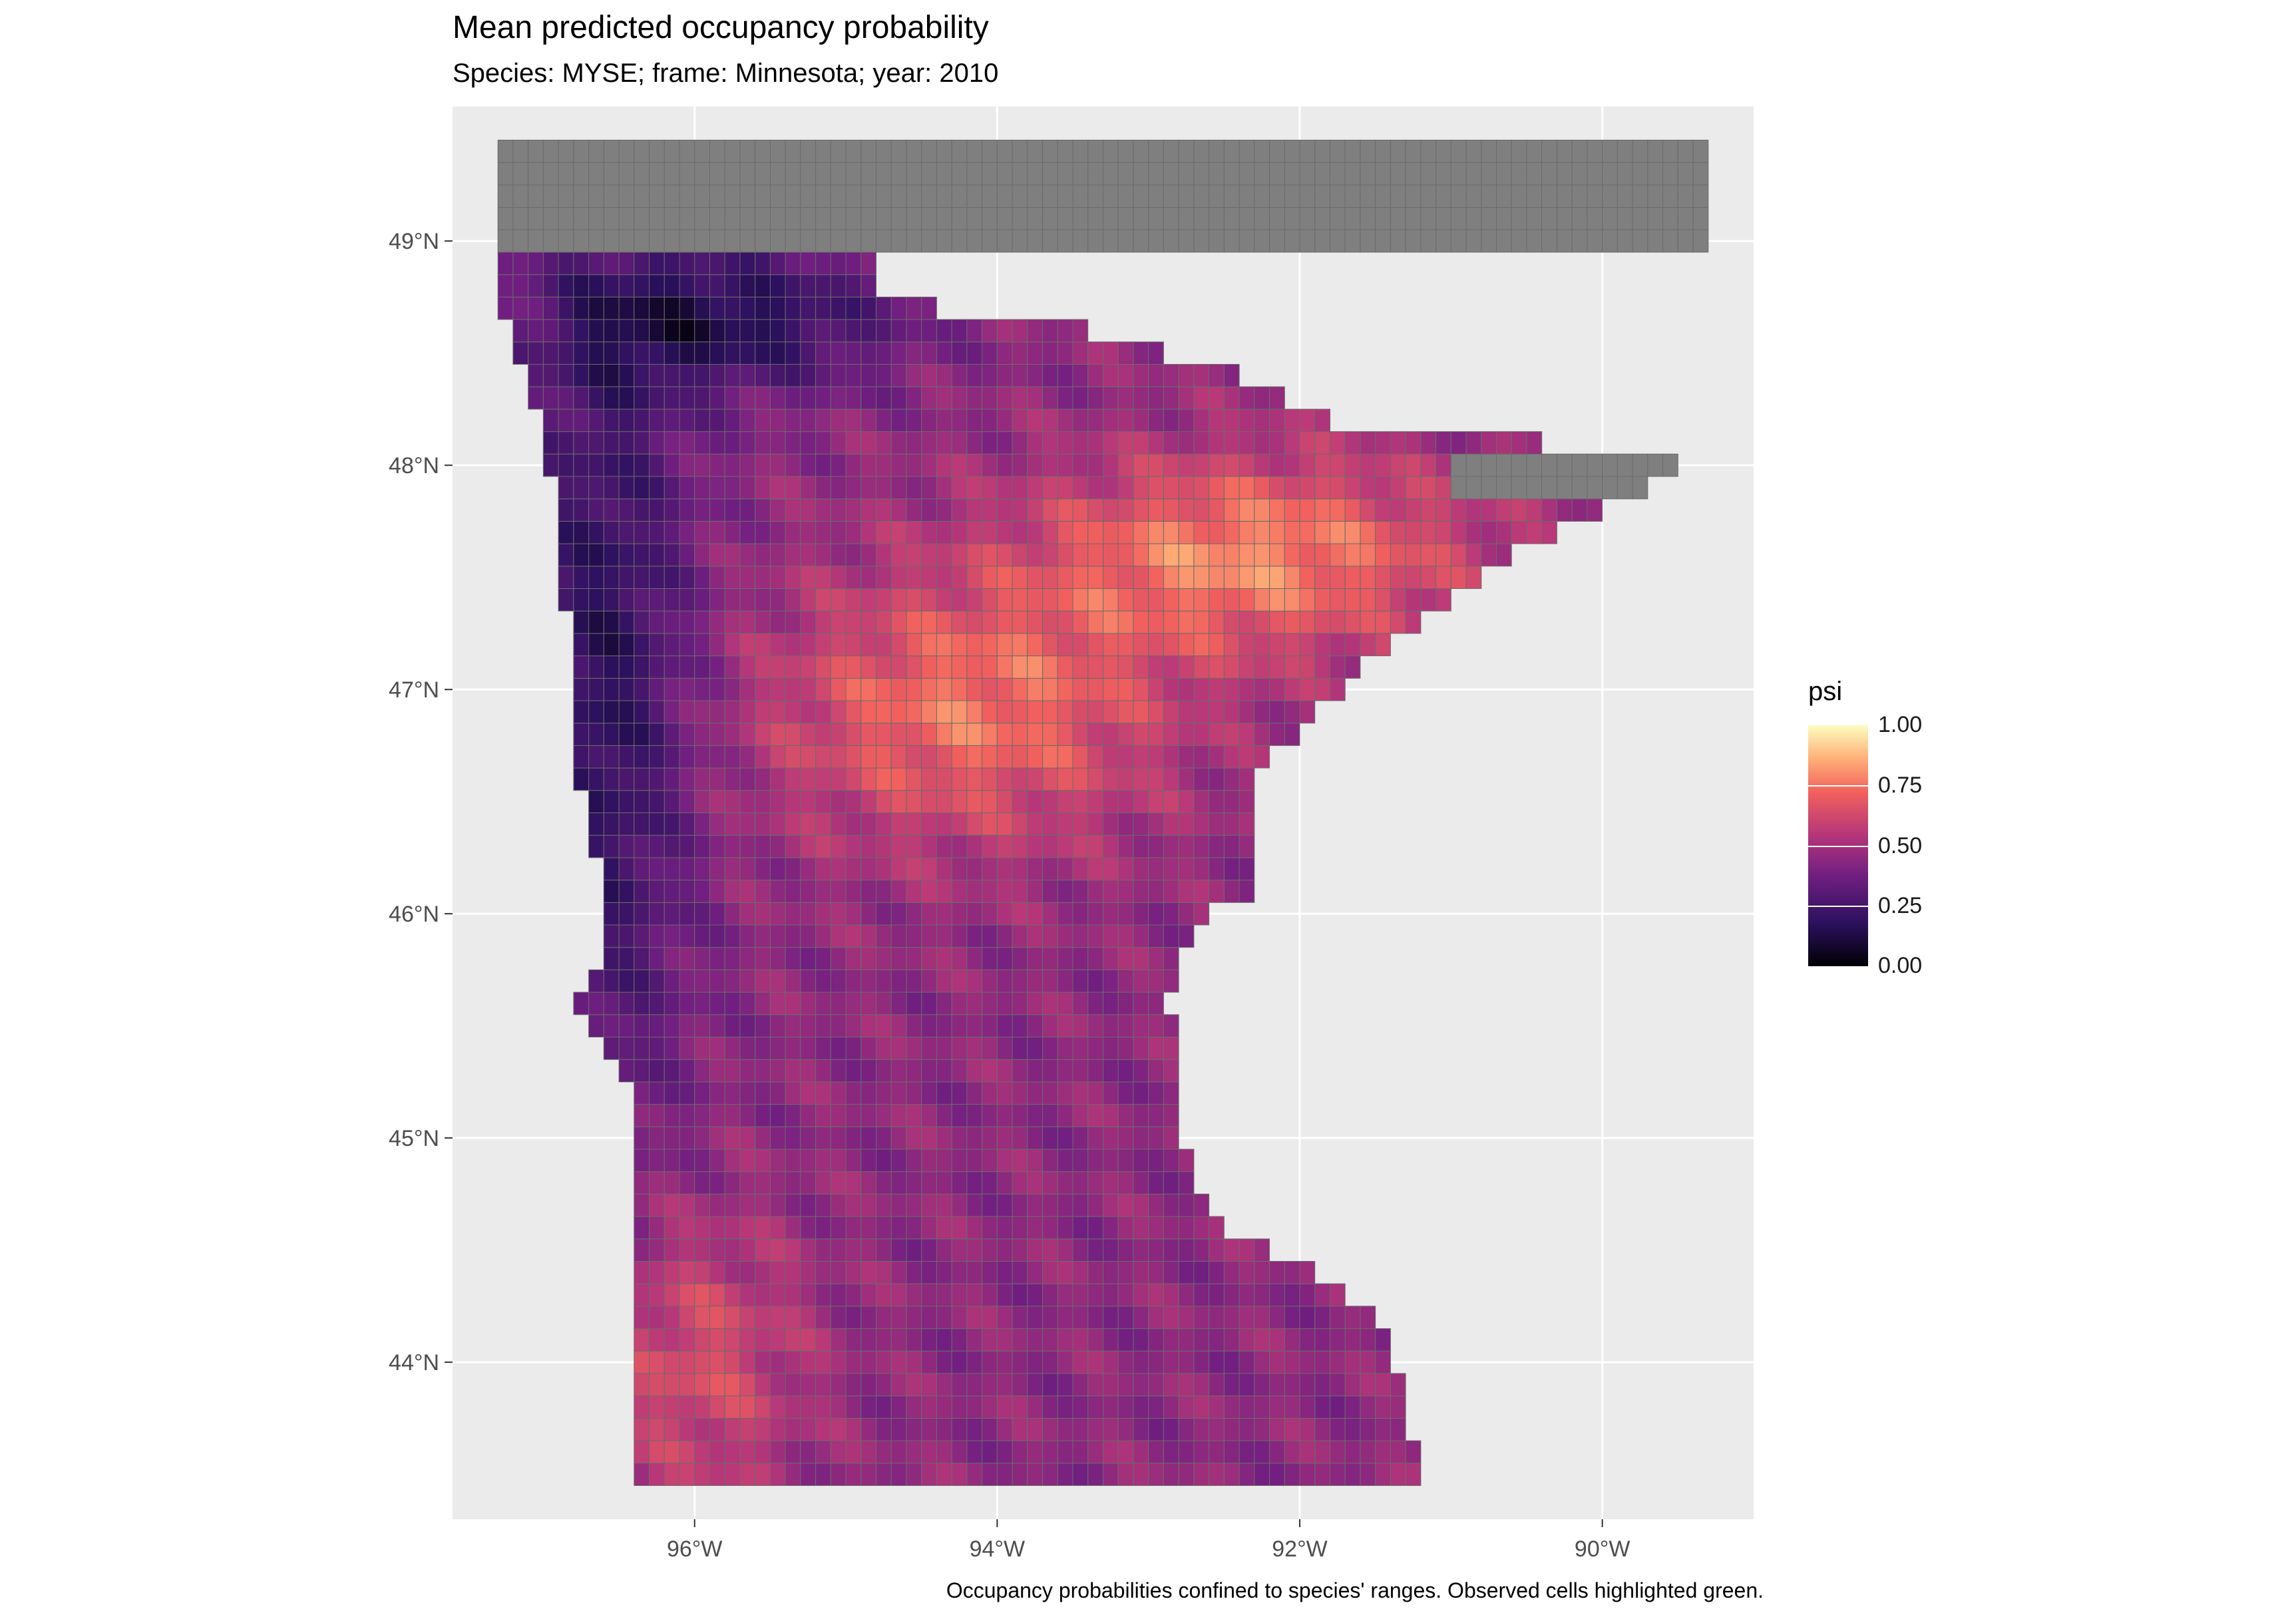  I want to click on legend-label-050: 0.50, so click(1900, 845).